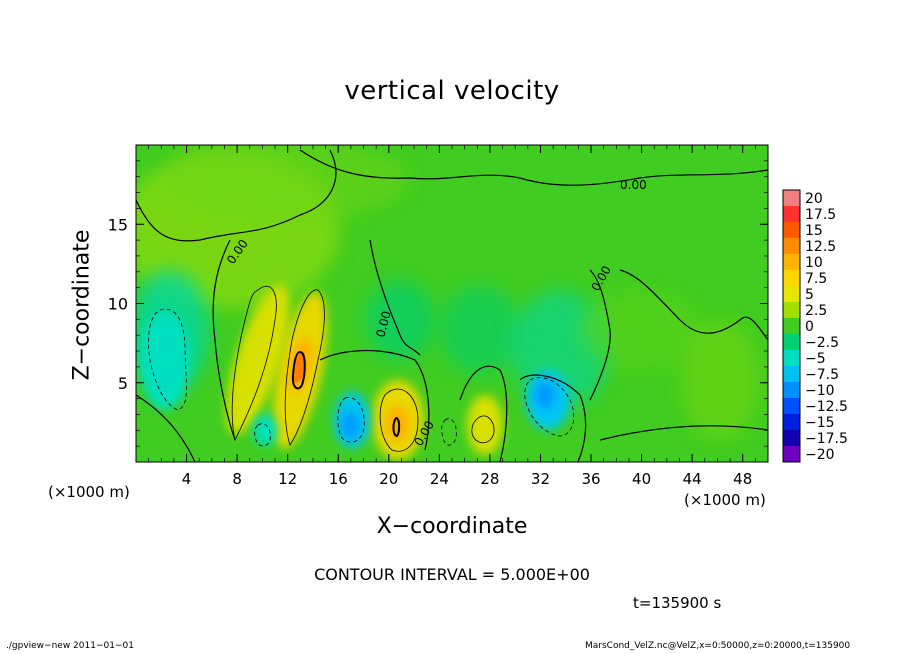  What do you see at coordinates (814, 199) in the screenshot?
I see `colorbar-label: 20` at bounding box center [814, 199].